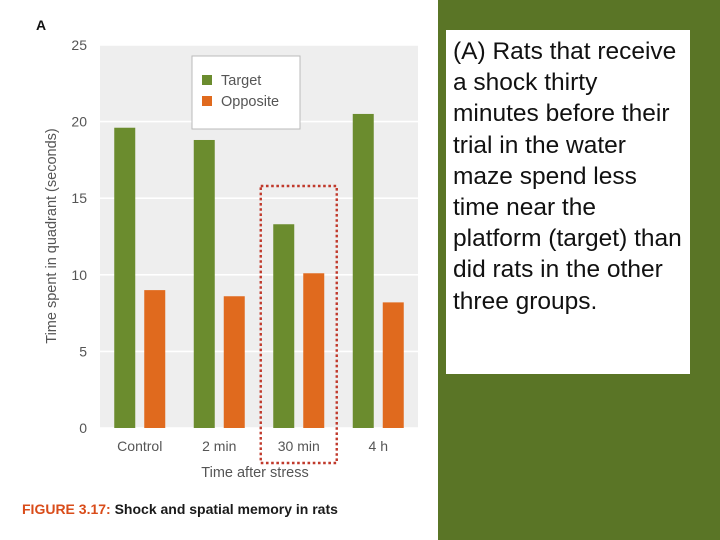 This screenshot has width=720, height=540. I want to click on legend-label-target: Target, so click(241, 81).